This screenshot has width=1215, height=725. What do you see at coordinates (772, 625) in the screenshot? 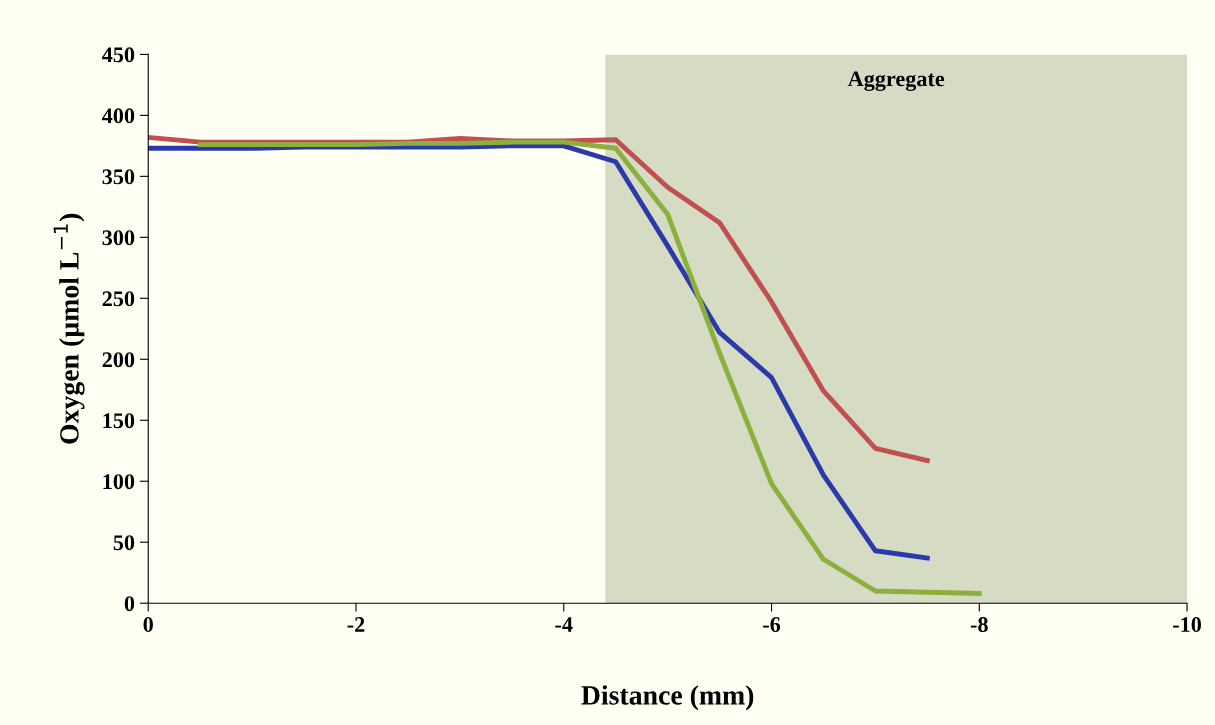
I see `x-tick-label: -6` at bounding box center [772, 625].